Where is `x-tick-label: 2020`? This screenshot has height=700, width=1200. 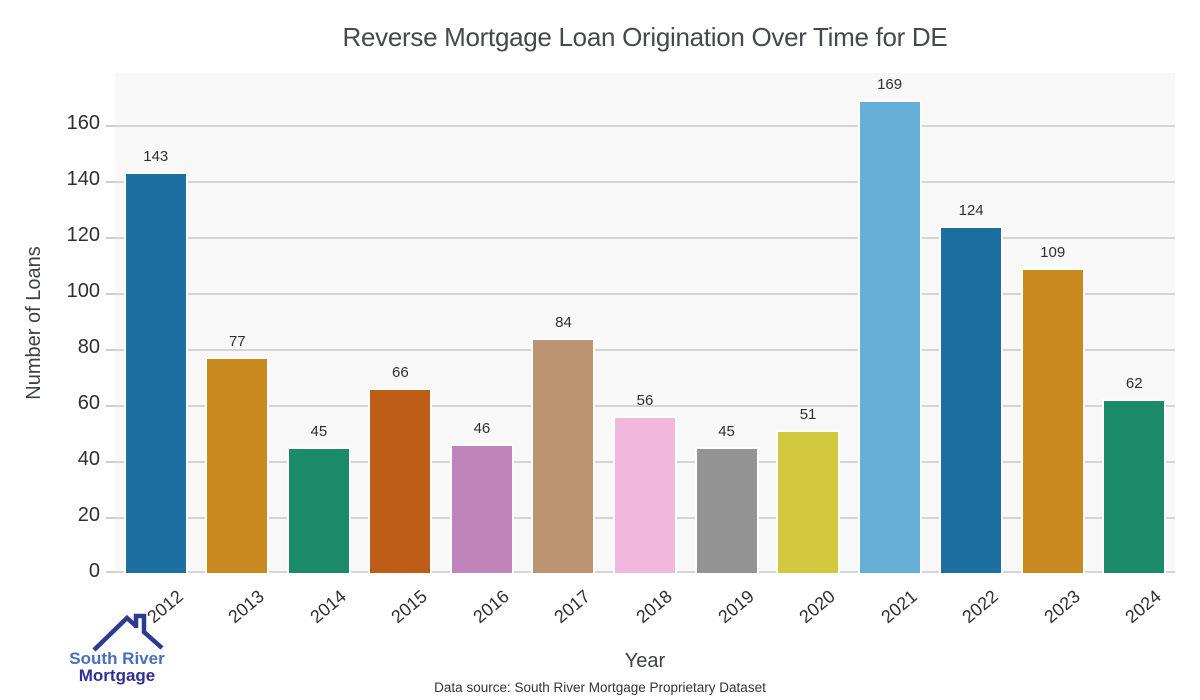
x-tick-label: 2020 is located at coordinates (817, 607).